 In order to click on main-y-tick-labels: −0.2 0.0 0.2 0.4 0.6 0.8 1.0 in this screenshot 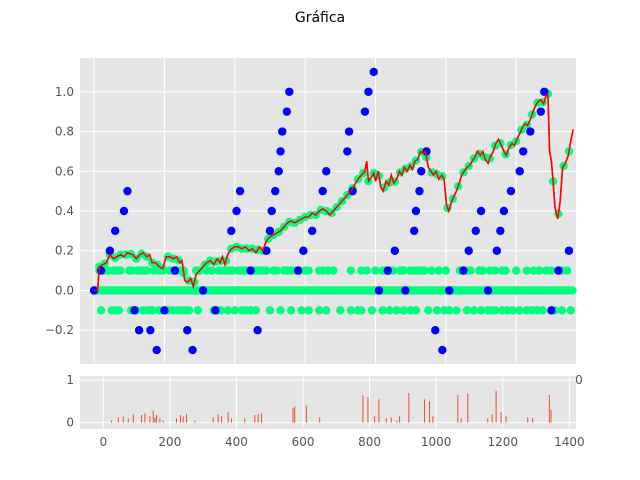, I will do `click(59, 211)`.